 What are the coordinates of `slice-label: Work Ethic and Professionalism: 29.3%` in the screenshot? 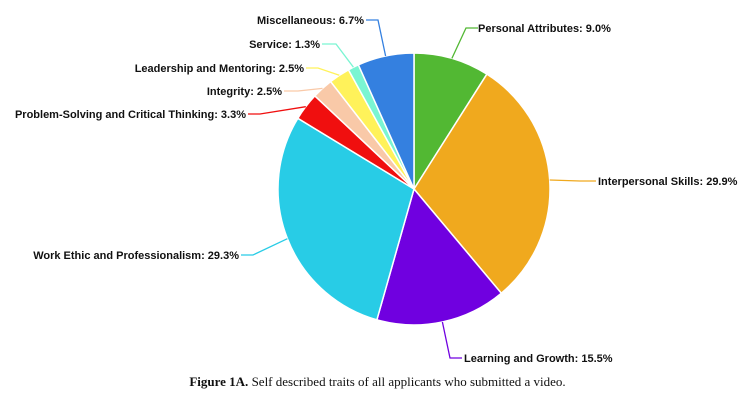 It's located at (136, 256).